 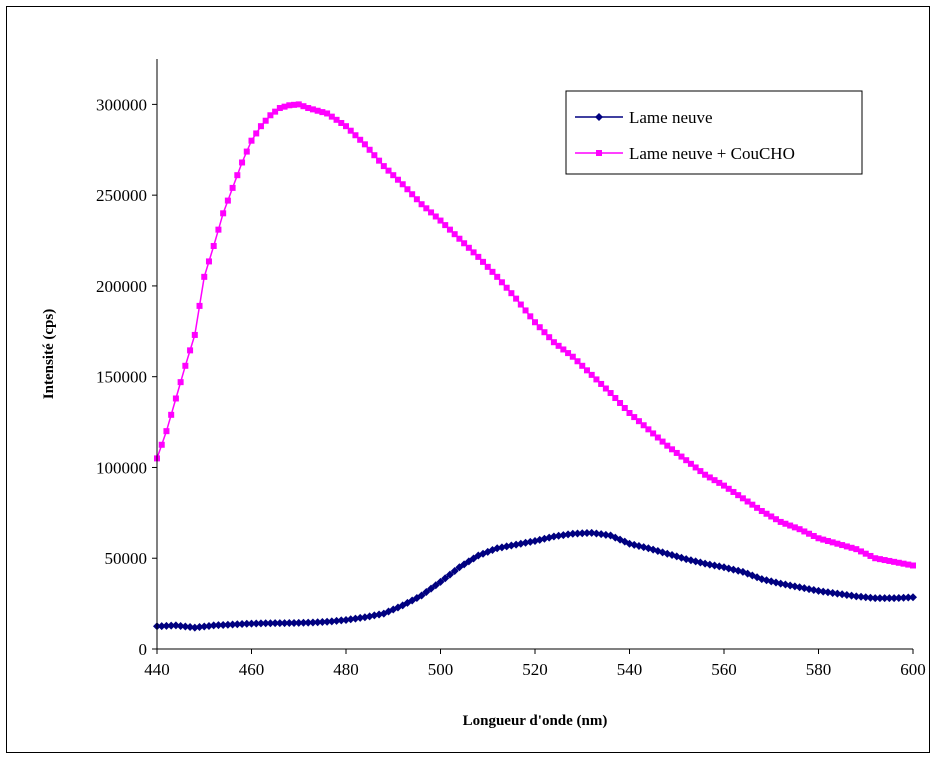 What do you see at coordinates (121, 104) in the screenshot?
I see `y-tick-label: 300000` at bounding box center [121, 104].